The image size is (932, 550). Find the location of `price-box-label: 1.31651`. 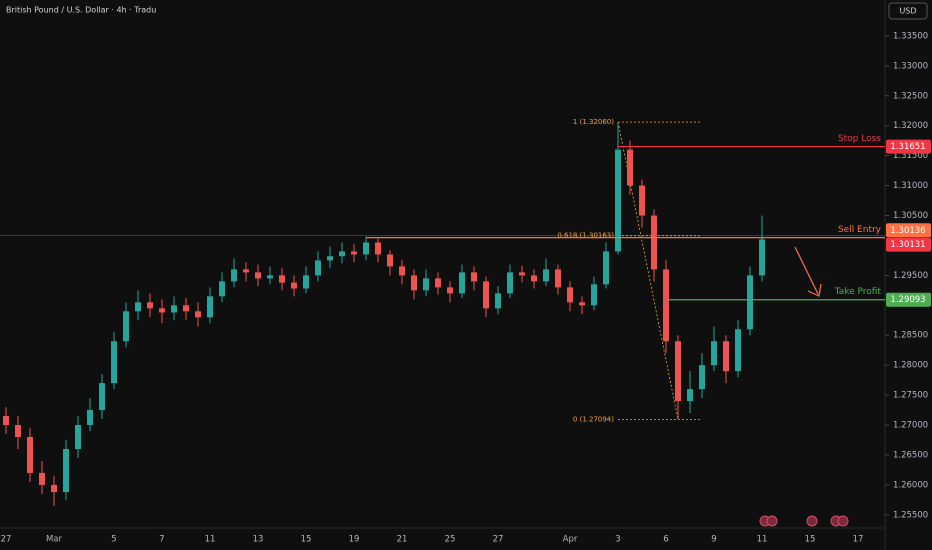

price-box-label: 1.31651 is located at coordinates (907, 147).